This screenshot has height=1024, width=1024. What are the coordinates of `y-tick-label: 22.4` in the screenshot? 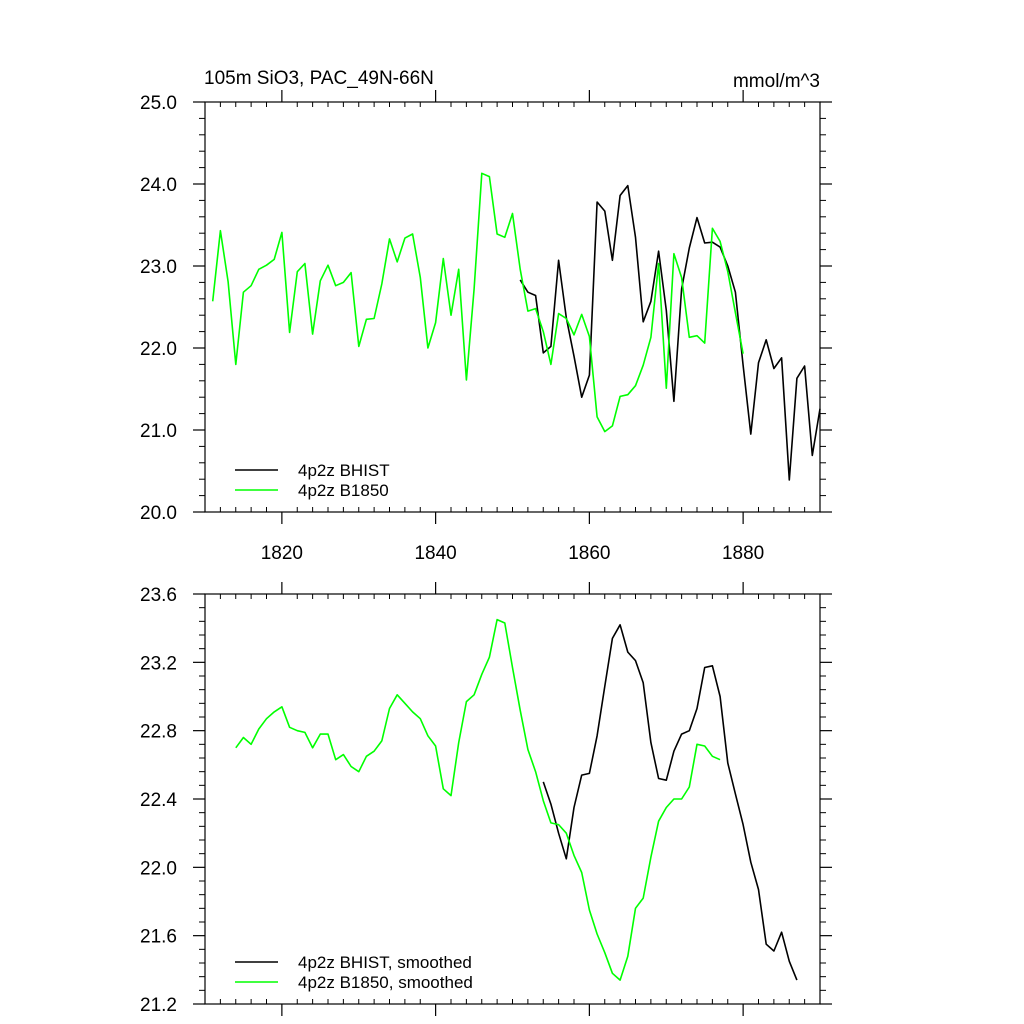 It's located at (158, 800).